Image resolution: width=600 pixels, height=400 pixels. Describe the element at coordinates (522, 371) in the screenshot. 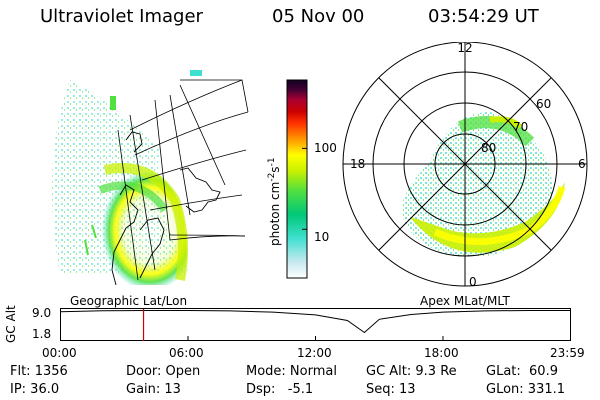

I see `status-glat: GLat: 60.9` at that location.